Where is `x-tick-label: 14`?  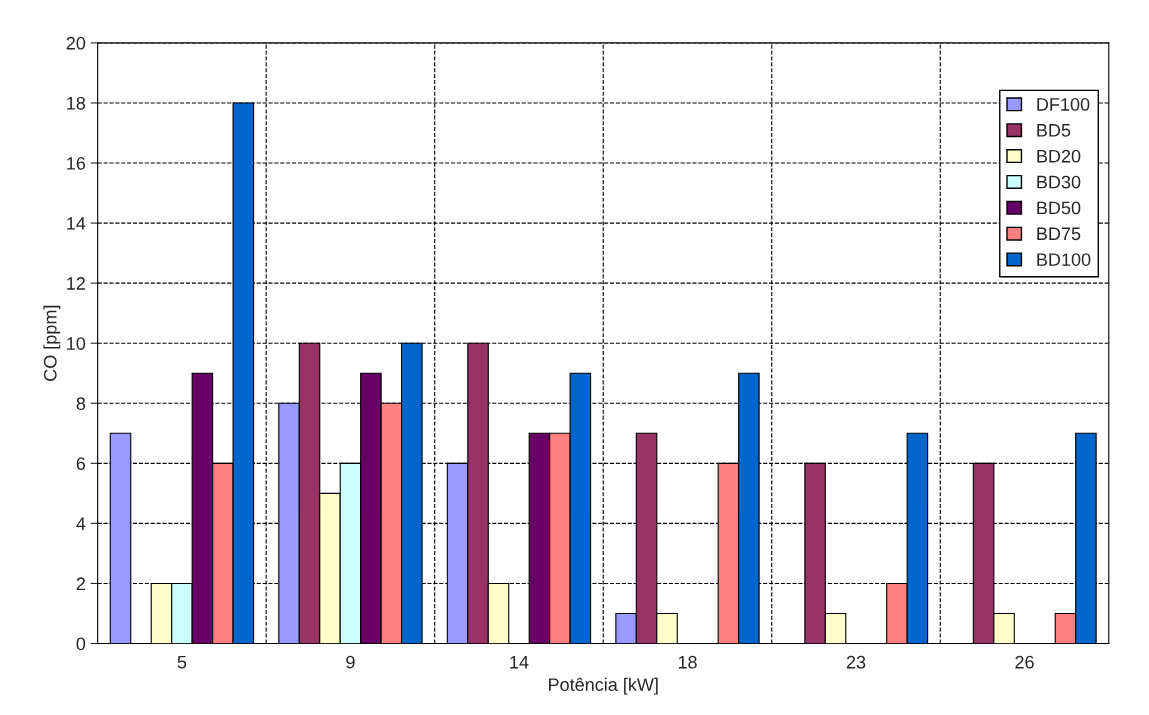 x-tick-label: 14 is located at coordinates (519, 662).